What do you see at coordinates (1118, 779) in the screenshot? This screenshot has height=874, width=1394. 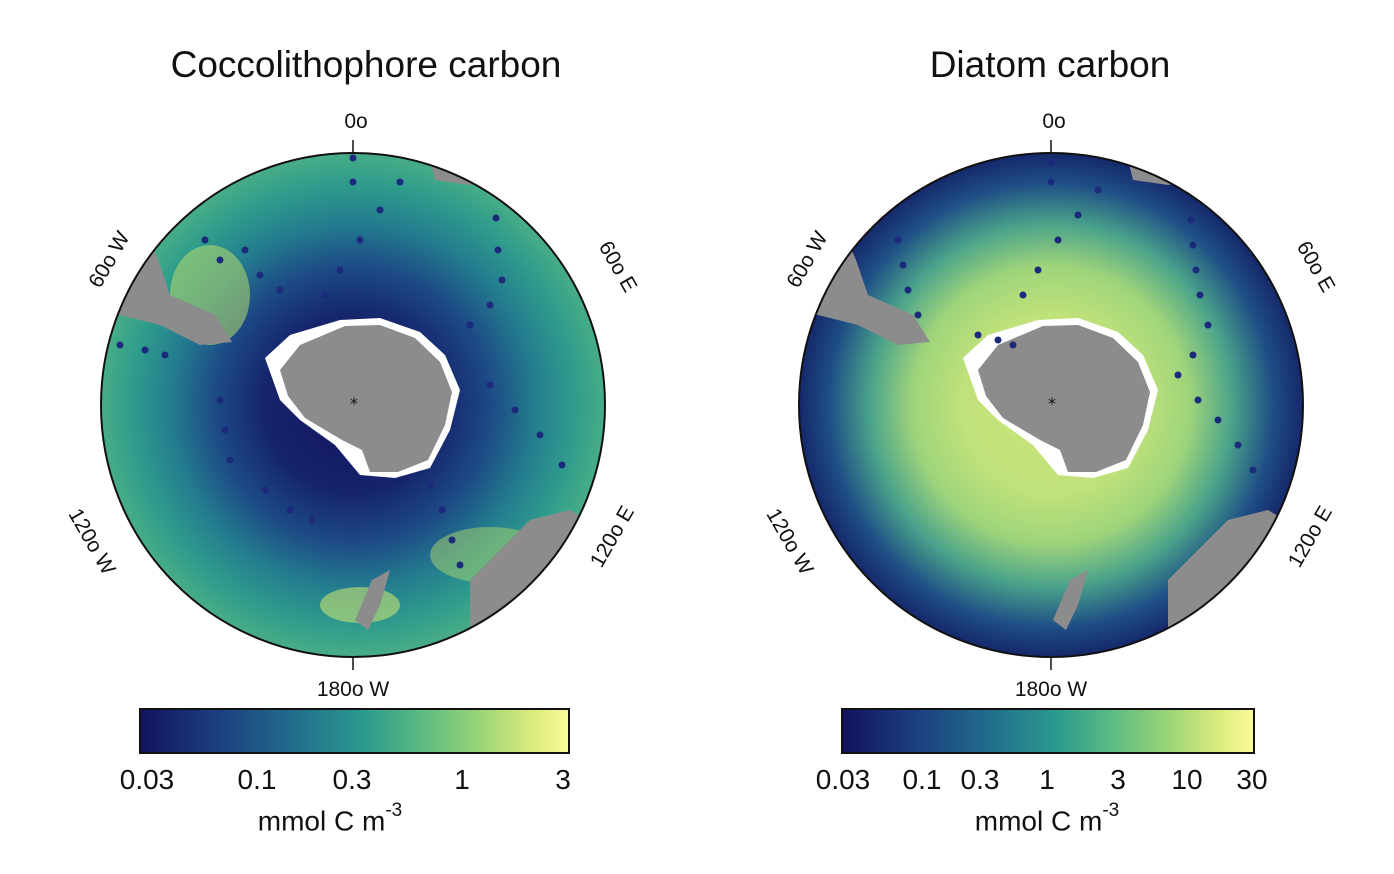 I see `right-tick-4: 3` at bounding box center [1118, 779].